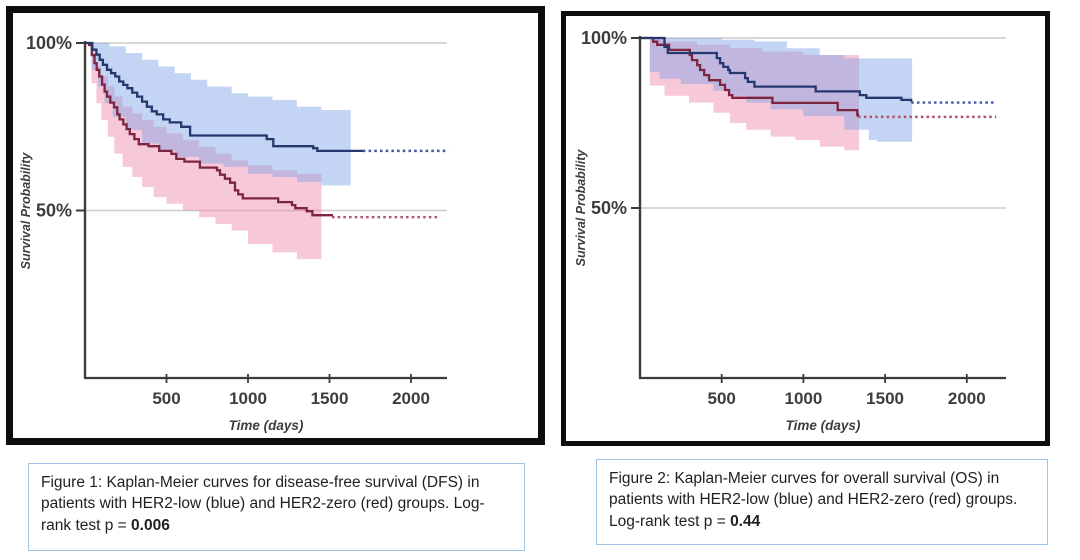 The width and height of the screenshot is (1080, 560). I want to click on HER2-zero-confidence-band, so click(203, 154).